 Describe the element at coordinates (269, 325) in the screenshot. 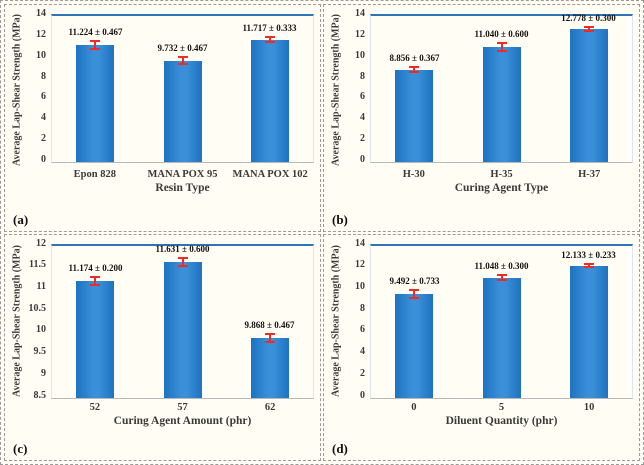

I see `data-label: 9.868 ± 0.467` at that location.